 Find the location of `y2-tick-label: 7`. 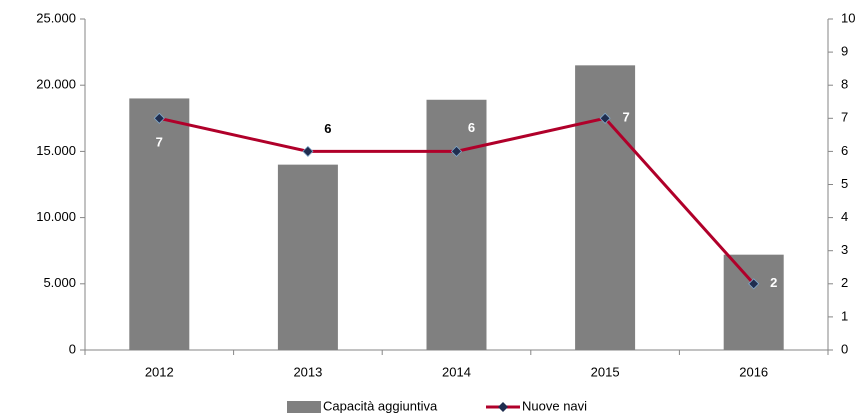

y2-tick-label: 7 is located at coordinates (844, 117).